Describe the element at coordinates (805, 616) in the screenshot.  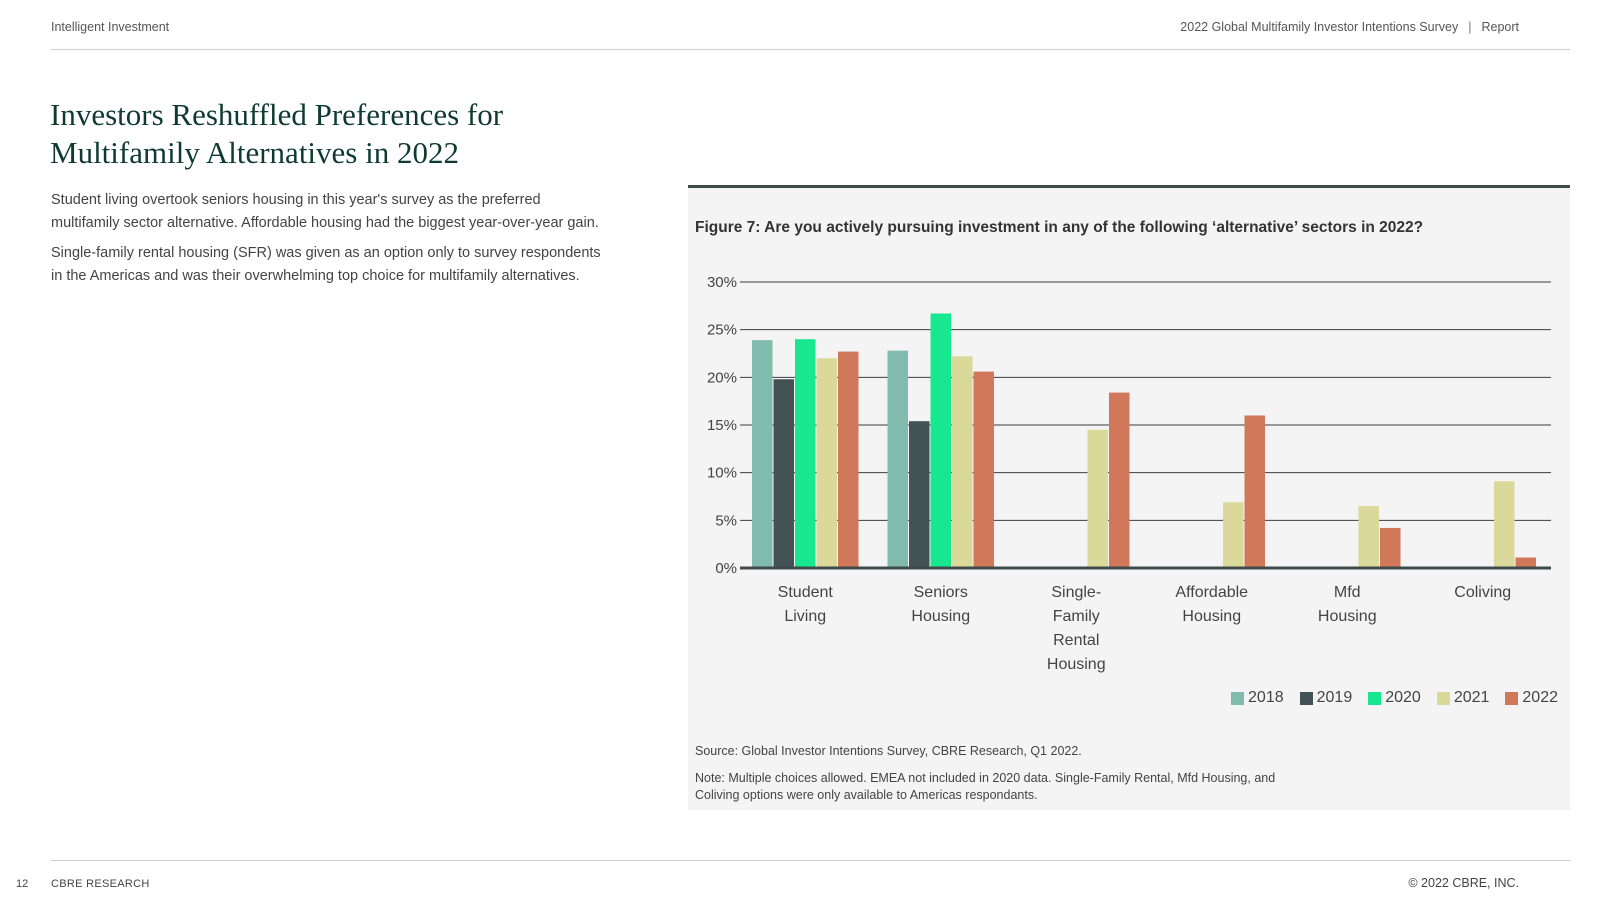
I see `x-category-label: Living` at that location.